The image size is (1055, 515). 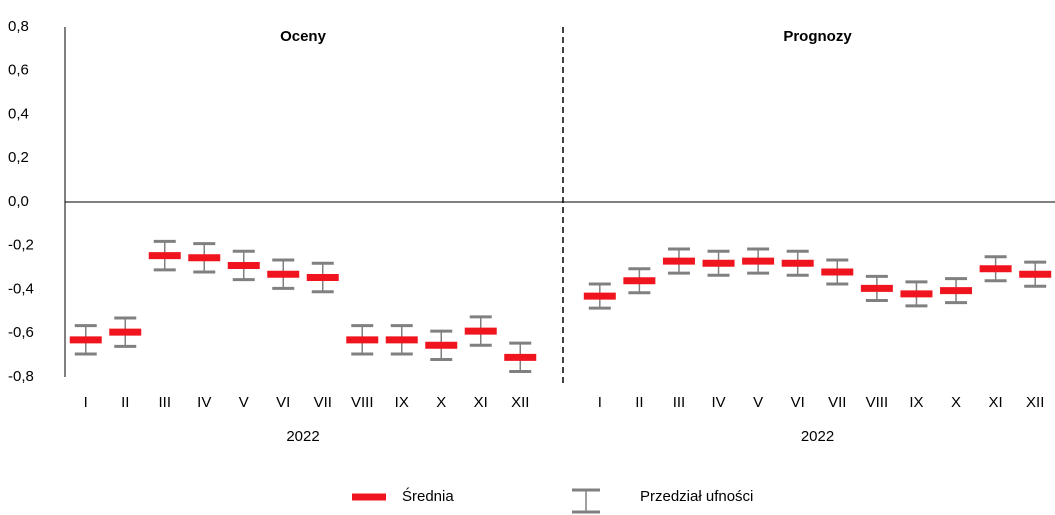 I want to click on y-tick-label: -0,8, so click(x=21, y=376).